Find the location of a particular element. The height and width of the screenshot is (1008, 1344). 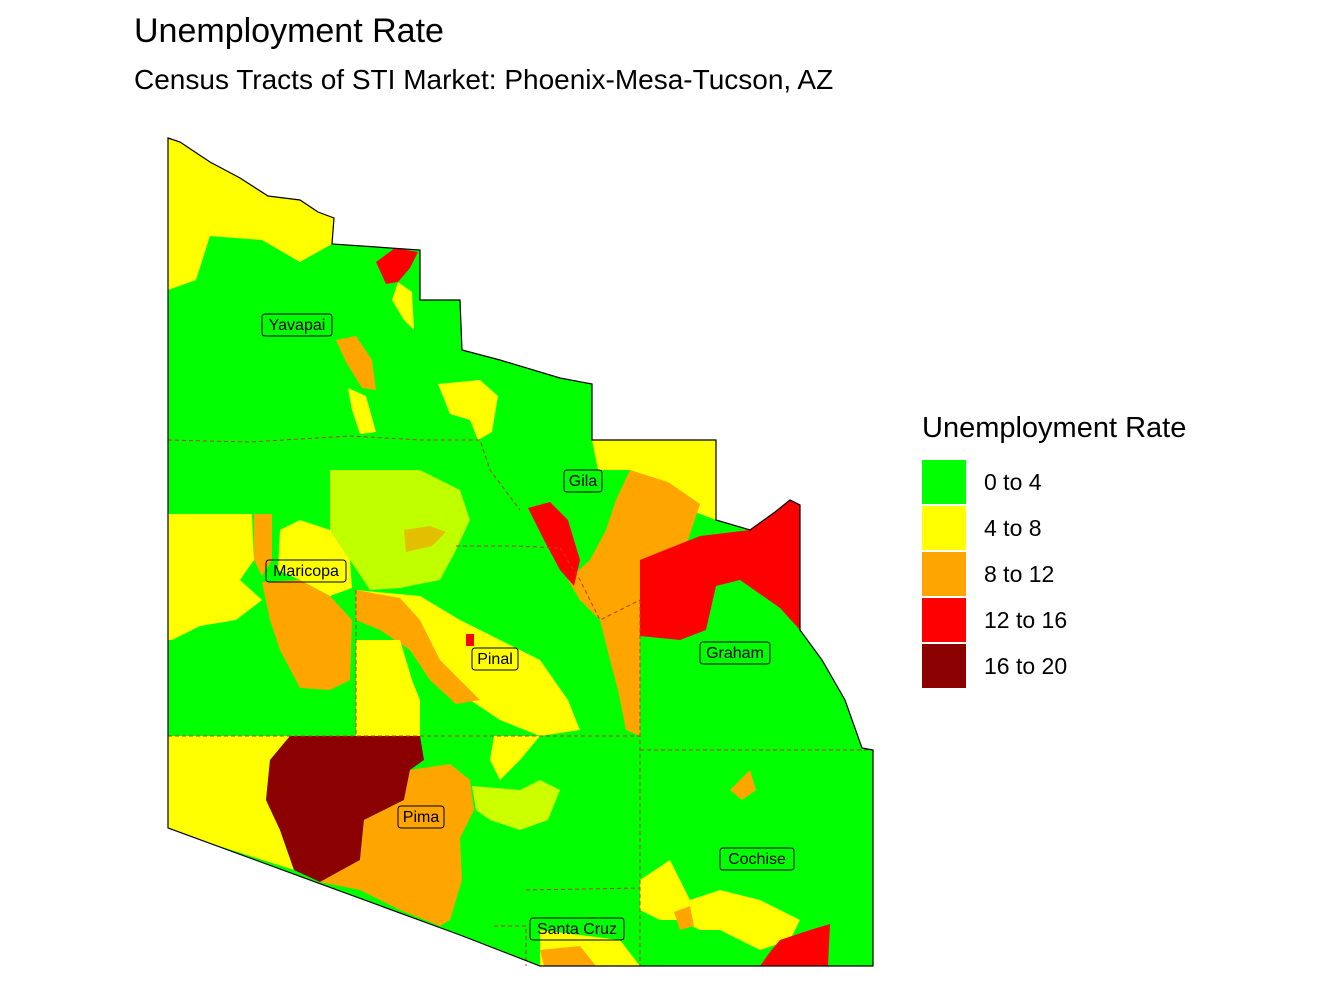

border-yavapai-maricopa is located at coordinates (344, 473).